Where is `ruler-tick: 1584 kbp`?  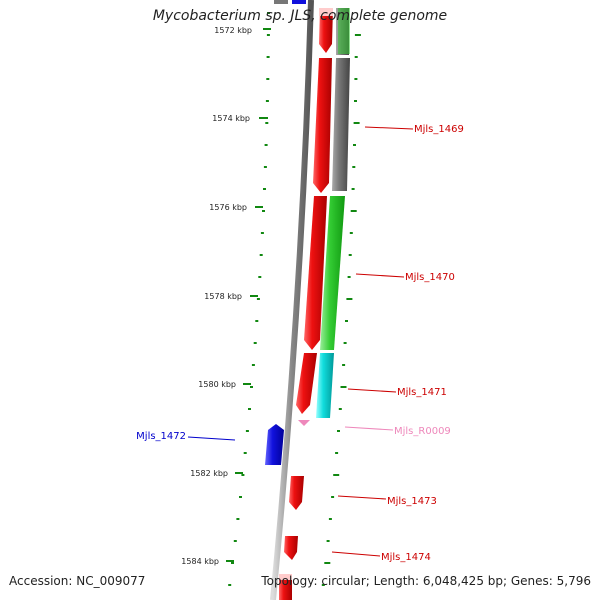
ruler-tick: 1584 kbp is located at coordinates (207, 561).